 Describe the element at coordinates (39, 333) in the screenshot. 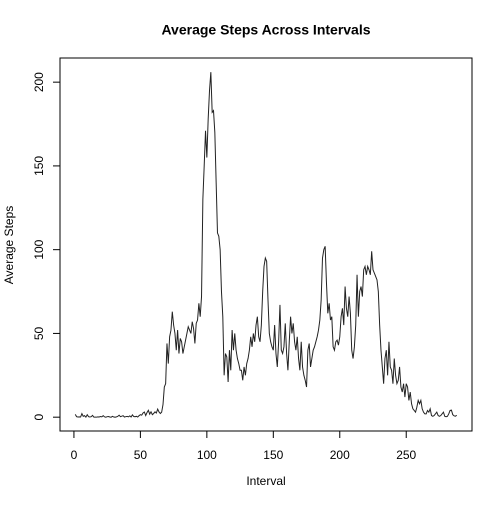

I see `y-tick-label: 50` at that location.